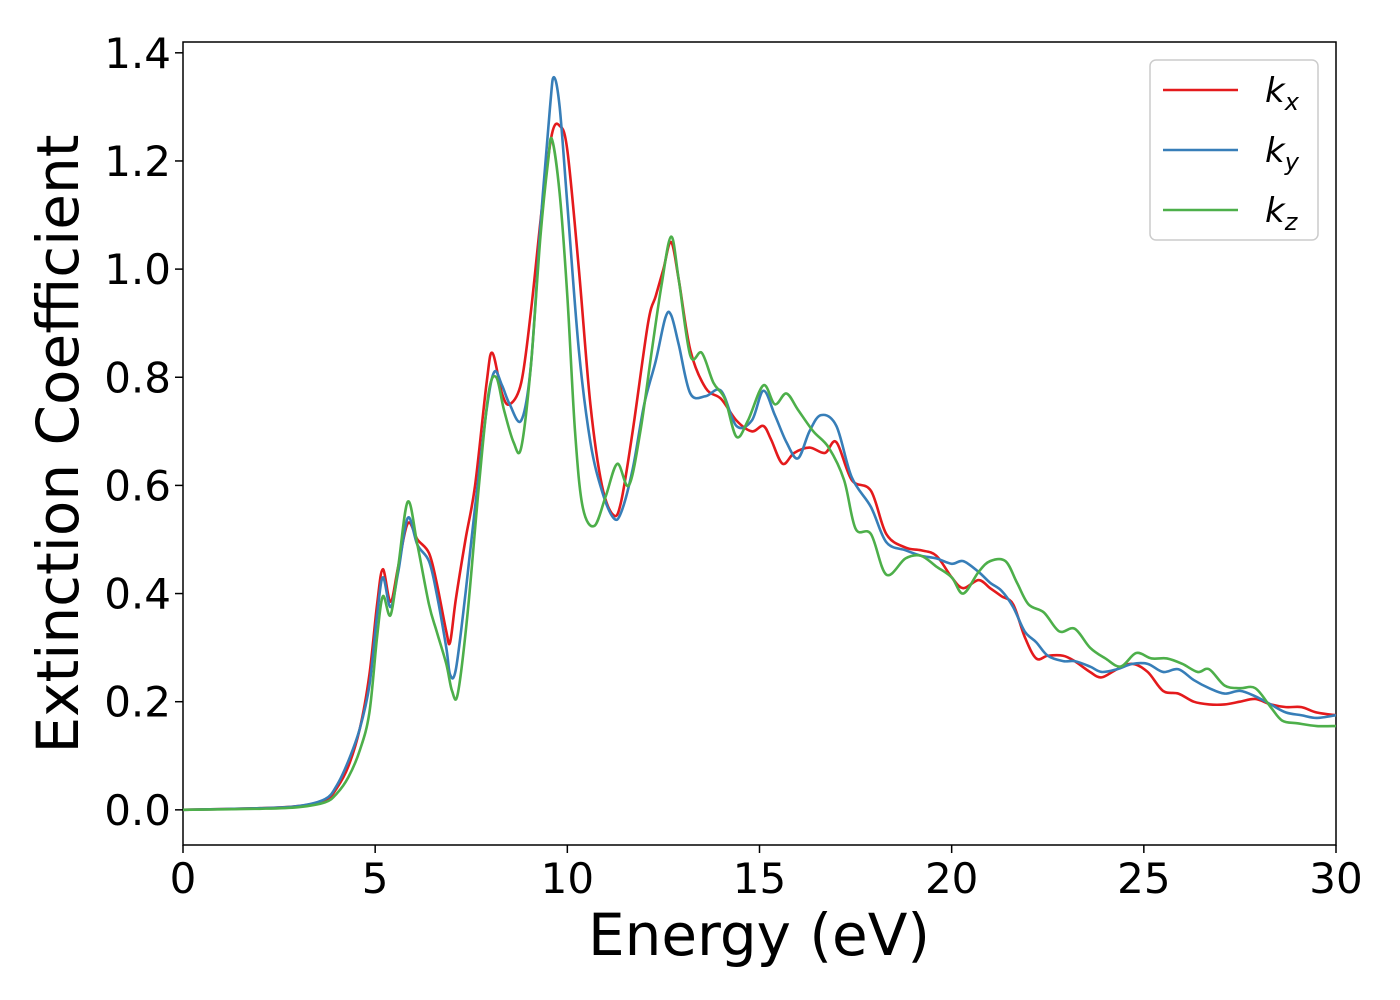 The image size is (1400, 1000). I want to click on x-tick-label: 30, so click(1335, 878).